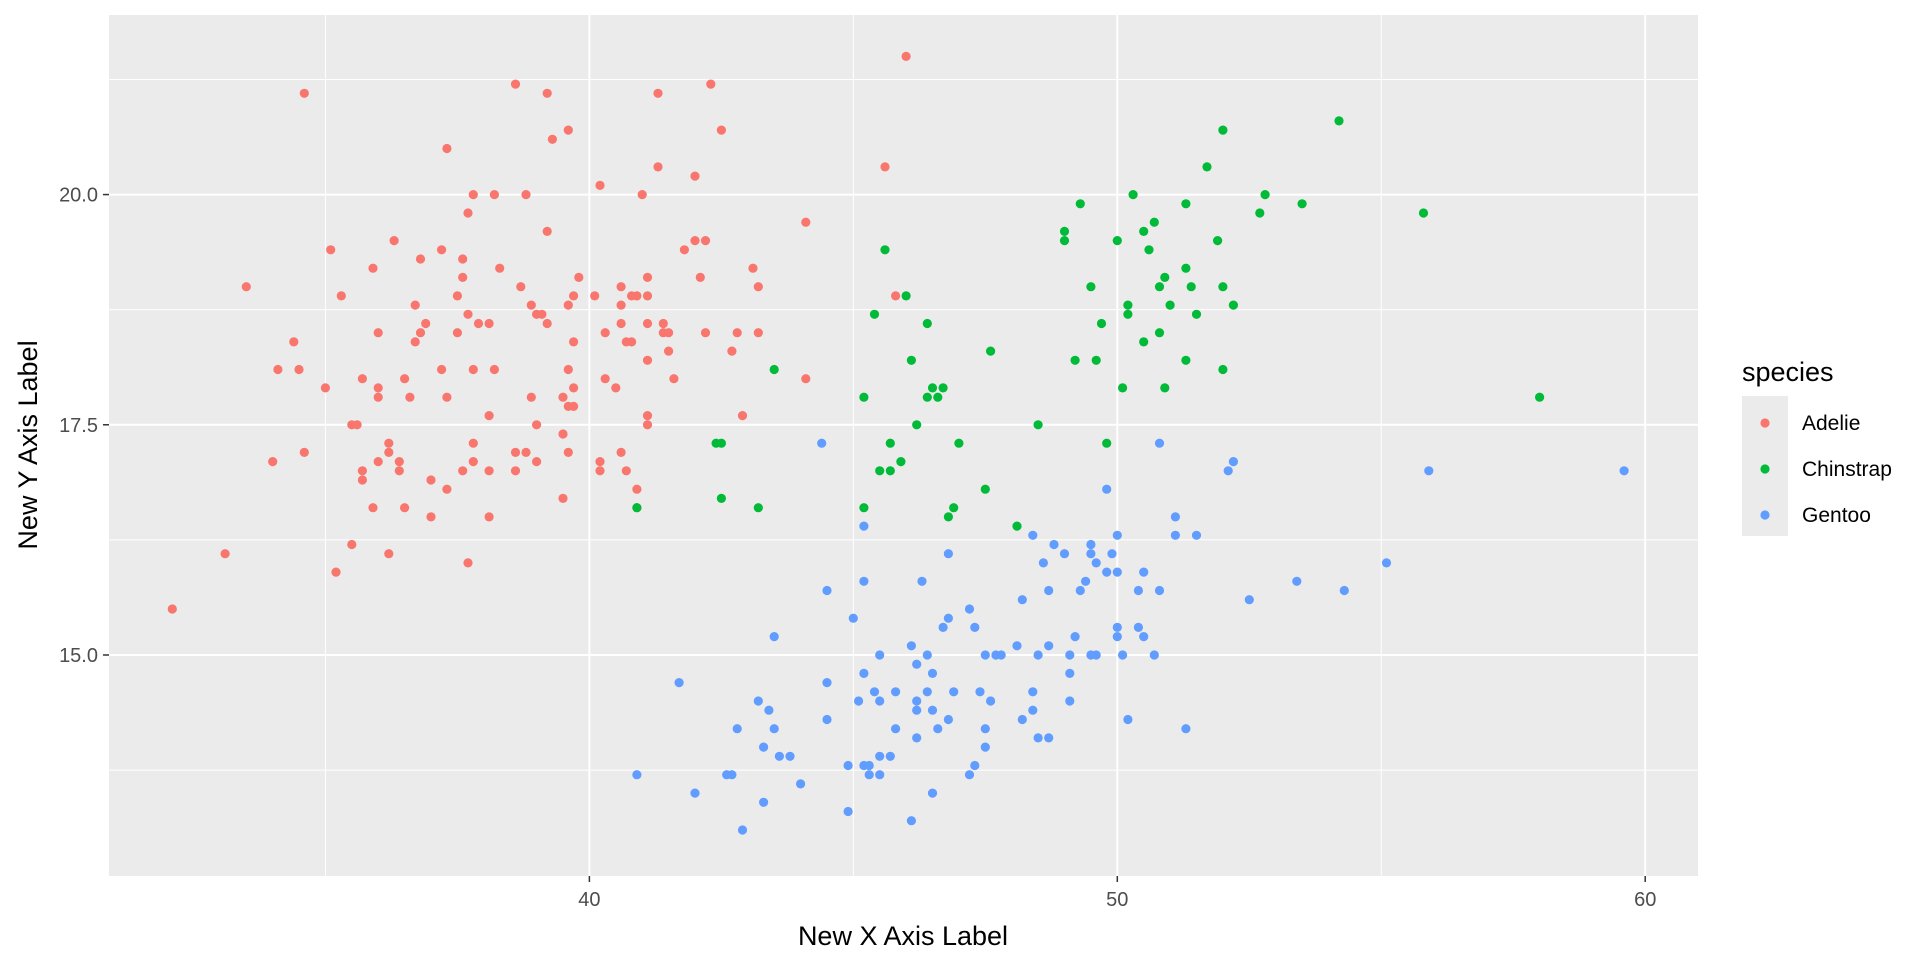 Image resolution: width=1920 pixels, height=960 pixels. I want to click on x-axis: 40 50 60, so click(1117, 893).